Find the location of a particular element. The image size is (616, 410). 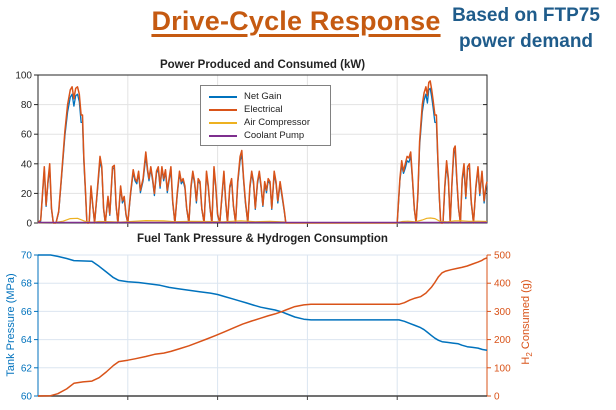

power-chart-title: Power Produced and Consumed (kW) is located at coordinates (262, 65).